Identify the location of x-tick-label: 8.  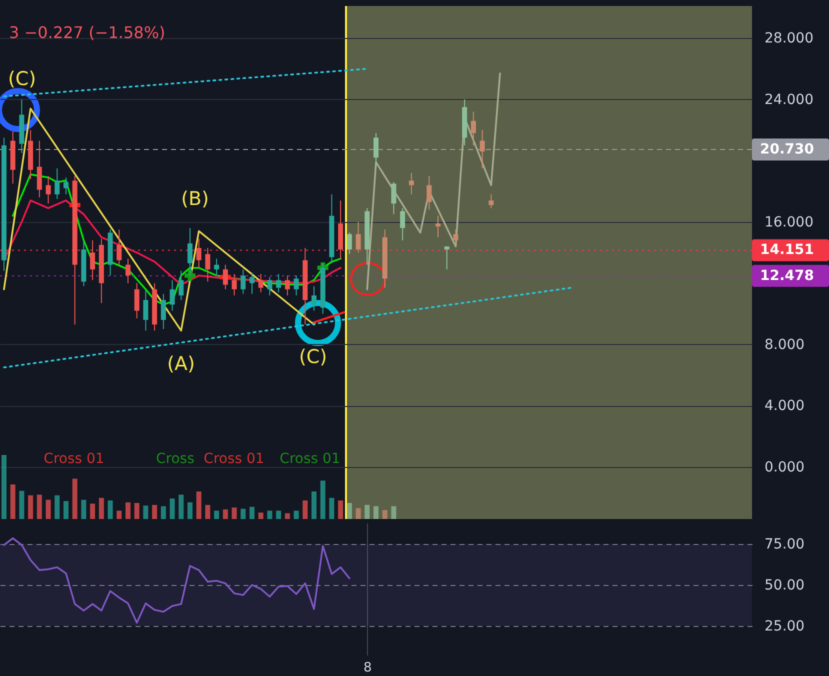
(368, 668).